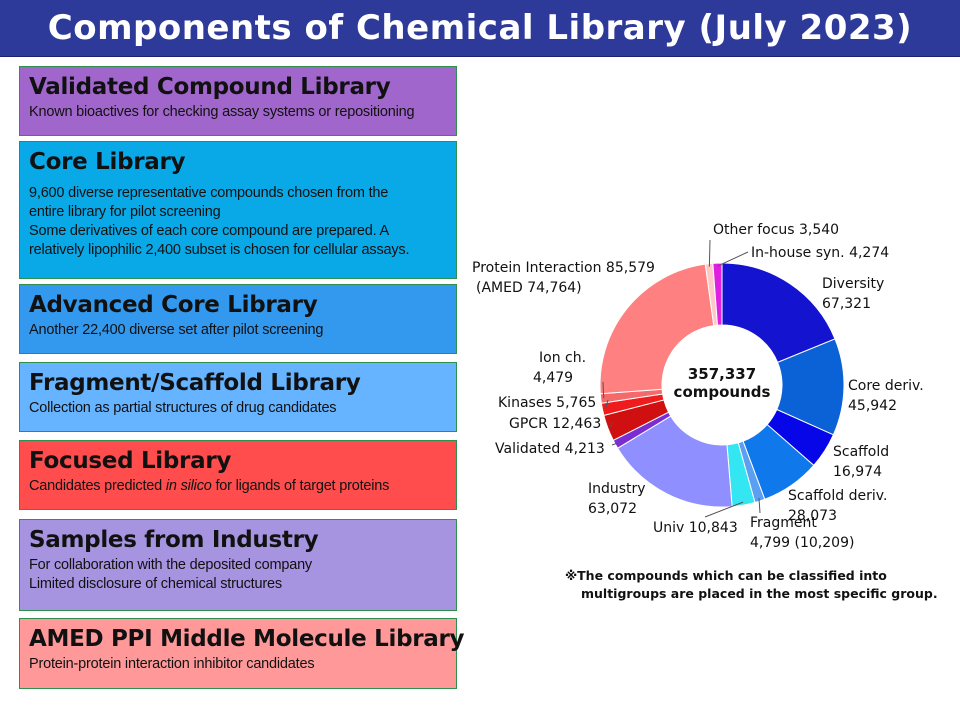 This screenshot has width=960, height=720. What do you see at coordinates (802, 543) in the screenshot?
I see `slice-label: 4,799 (10,209)` at bounding box center [802, 543].